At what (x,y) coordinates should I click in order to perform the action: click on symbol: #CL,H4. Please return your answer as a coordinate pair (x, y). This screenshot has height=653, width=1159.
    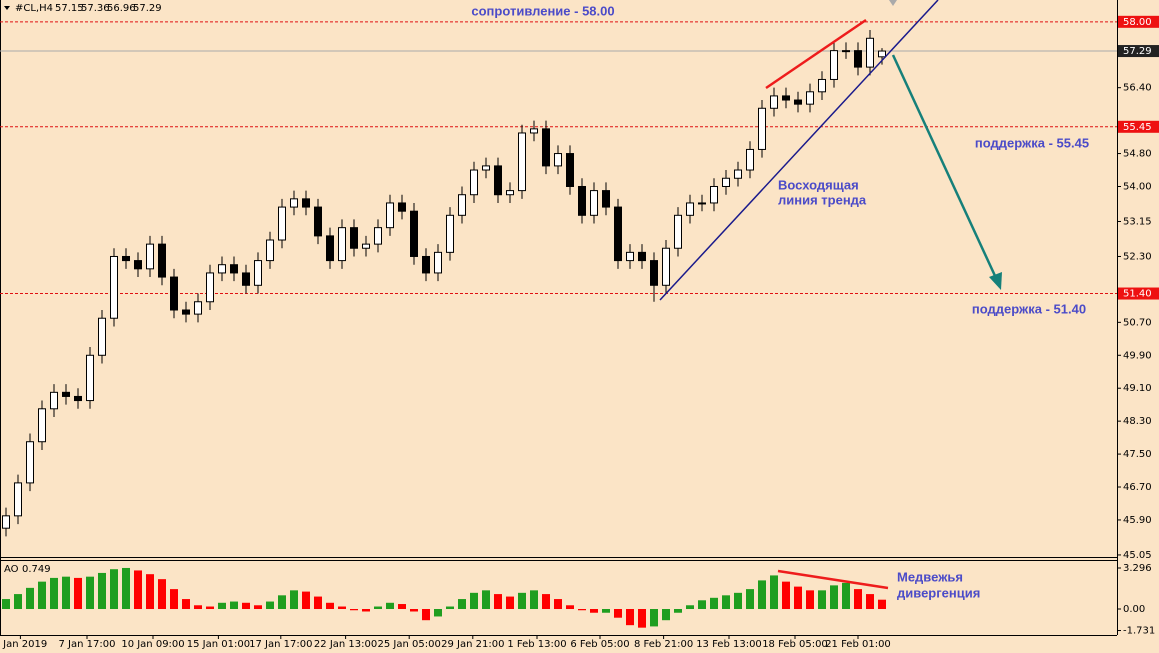
    Looking at the image, I should click on (34, 8).